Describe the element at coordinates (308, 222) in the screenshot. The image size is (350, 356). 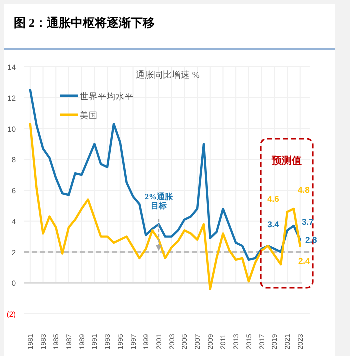
I see `data-label: 3.7` at that location.